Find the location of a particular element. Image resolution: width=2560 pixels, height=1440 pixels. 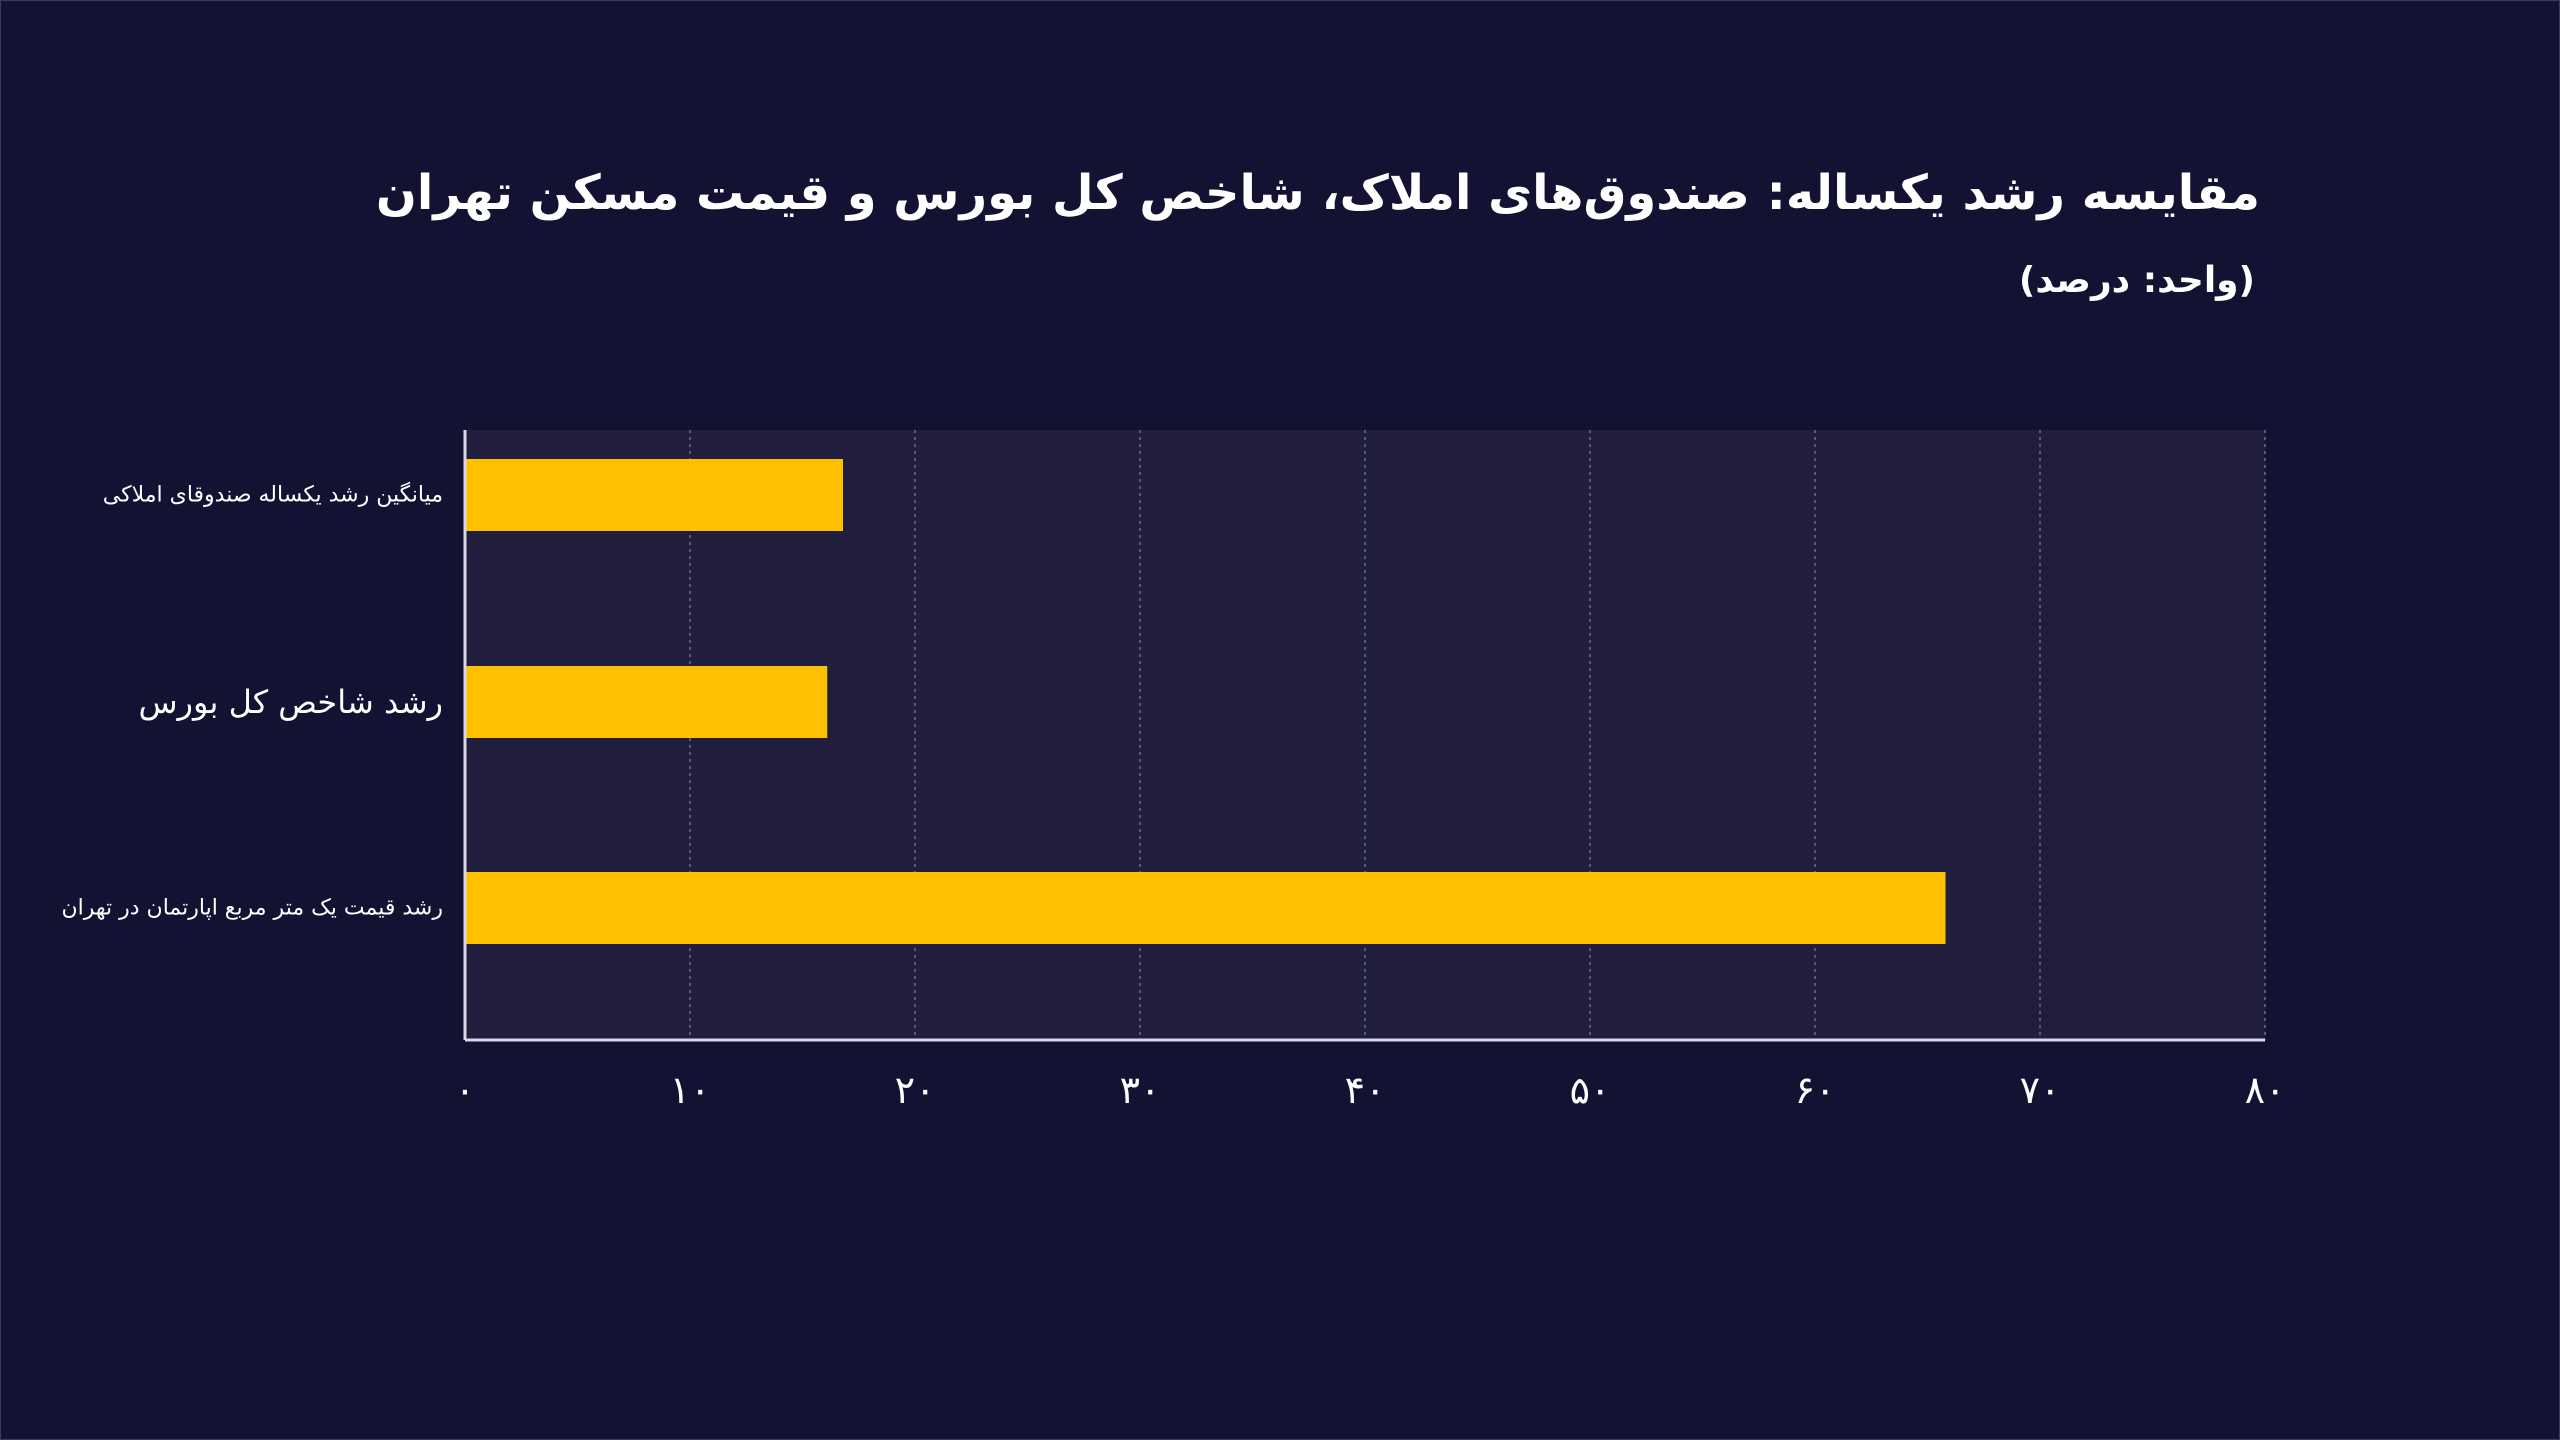

category-label-real-estate-funds: میانگین رشد یکساله صندوقای املاکی is located at coordinates (272, 495).